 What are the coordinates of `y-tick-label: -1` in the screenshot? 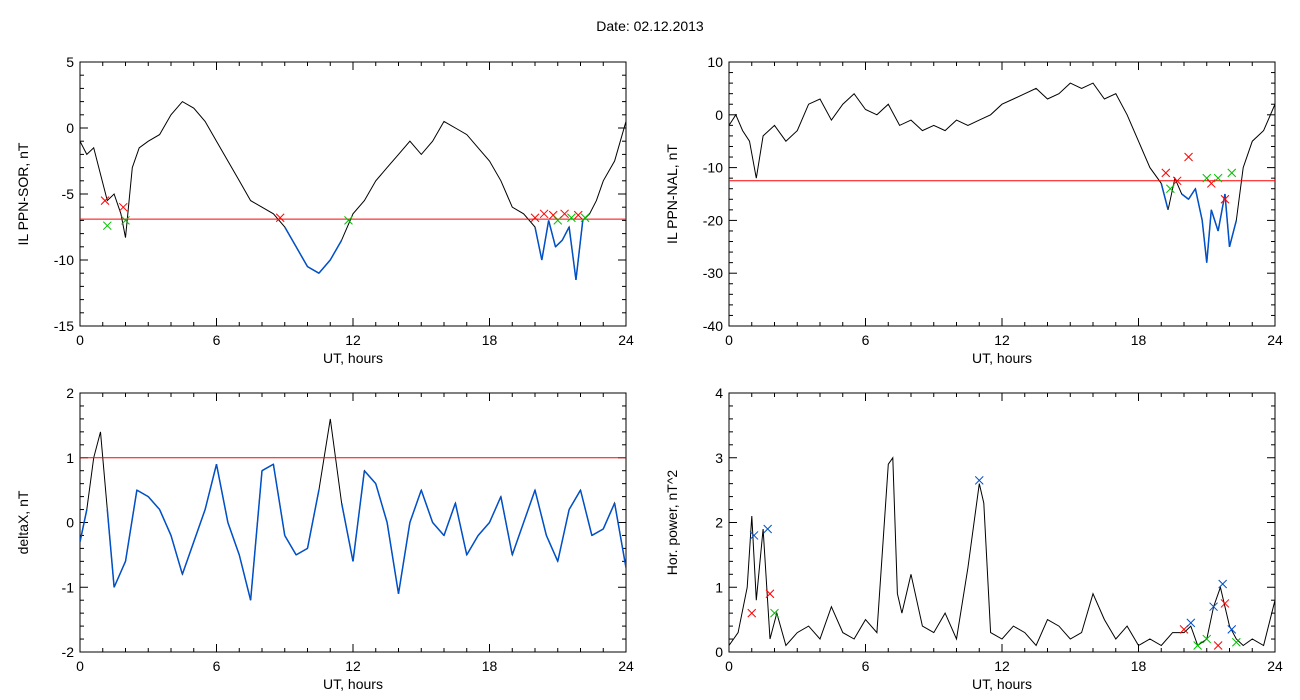 It's located at (68, 587).